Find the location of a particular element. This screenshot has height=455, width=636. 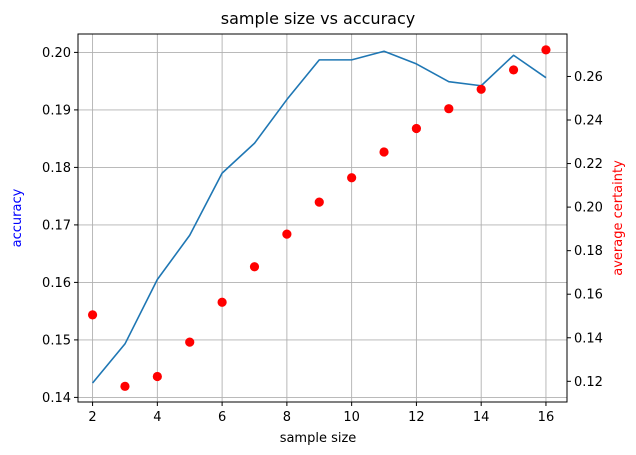

x-tick-label: 8 is located at coordinates (287, 417).